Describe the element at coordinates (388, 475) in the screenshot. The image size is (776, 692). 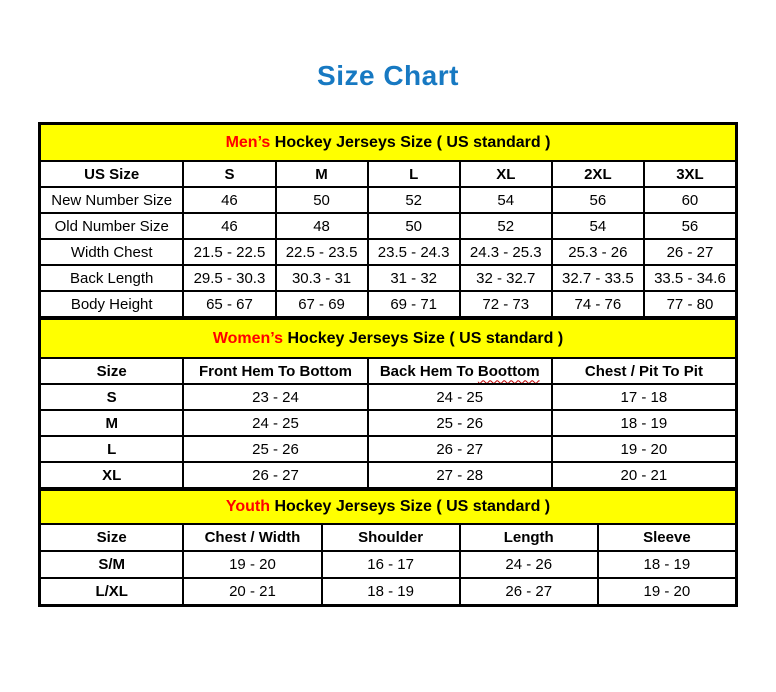
I see `womens-row-xl: XL 26 - 27 27 - 28 20 - 21` at that location.